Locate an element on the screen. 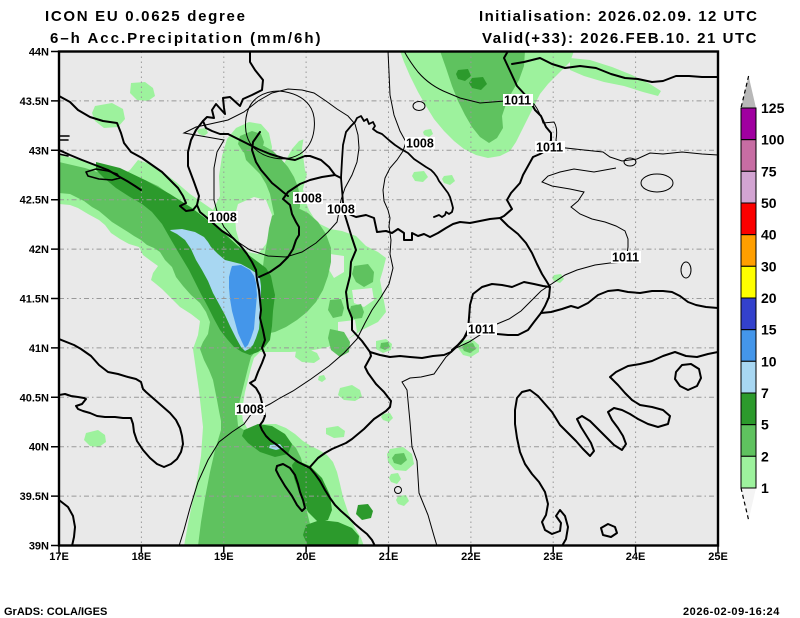 Image resolution: width=800 pixels, height=618 pixels. svg-text: 42N is located at coordinates (39, 250).